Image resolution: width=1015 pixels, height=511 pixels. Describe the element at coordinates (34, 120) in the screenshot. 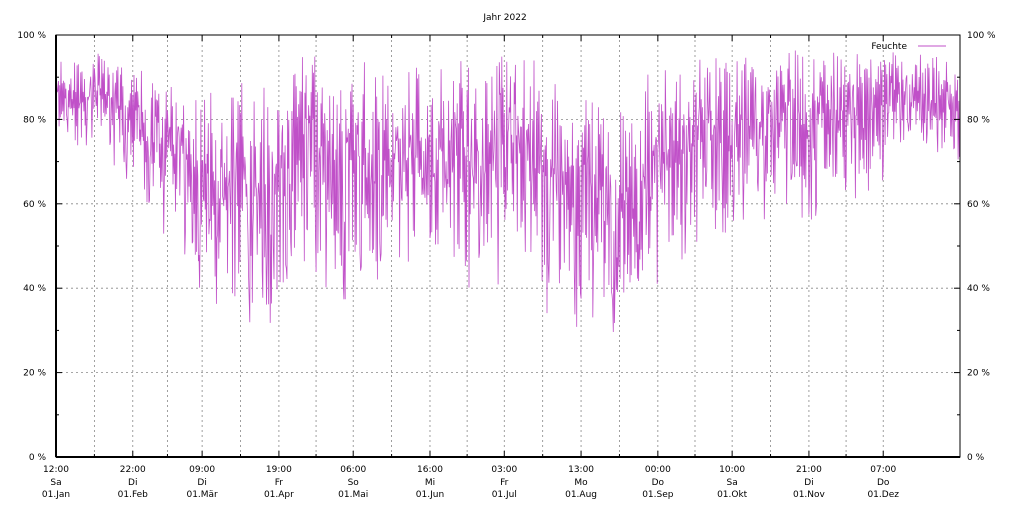

I see `y-tick-label: 80 %` at that location.